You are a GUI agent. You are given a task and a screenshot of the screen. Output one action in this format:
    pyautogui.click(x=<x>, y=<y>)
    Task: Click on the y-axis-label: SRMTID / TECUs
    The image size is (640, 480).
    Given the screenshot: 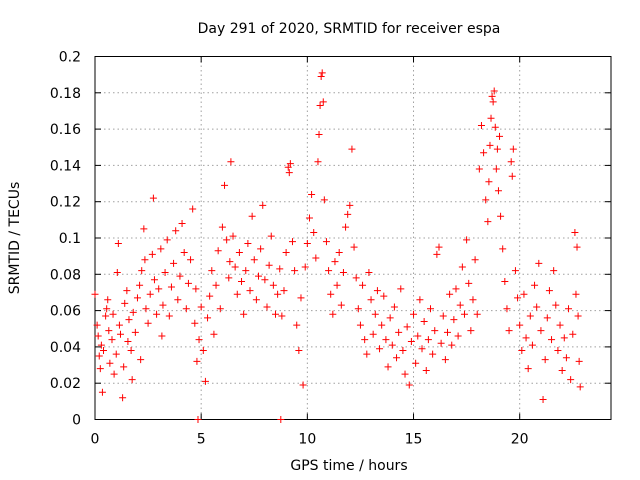 What is the action you would take?
    pyautogui.click(x=15, y=238)
    